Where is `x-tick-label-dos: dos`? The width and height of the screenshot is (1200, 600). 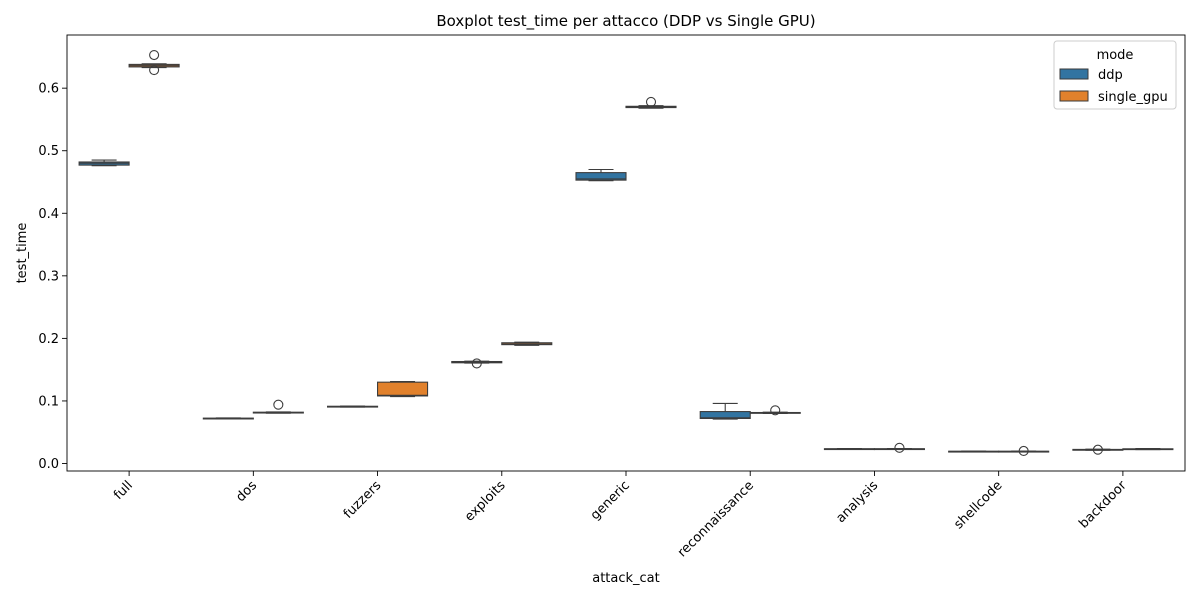
x-tick-label-dos: dos is located at coordinates (246, 491).